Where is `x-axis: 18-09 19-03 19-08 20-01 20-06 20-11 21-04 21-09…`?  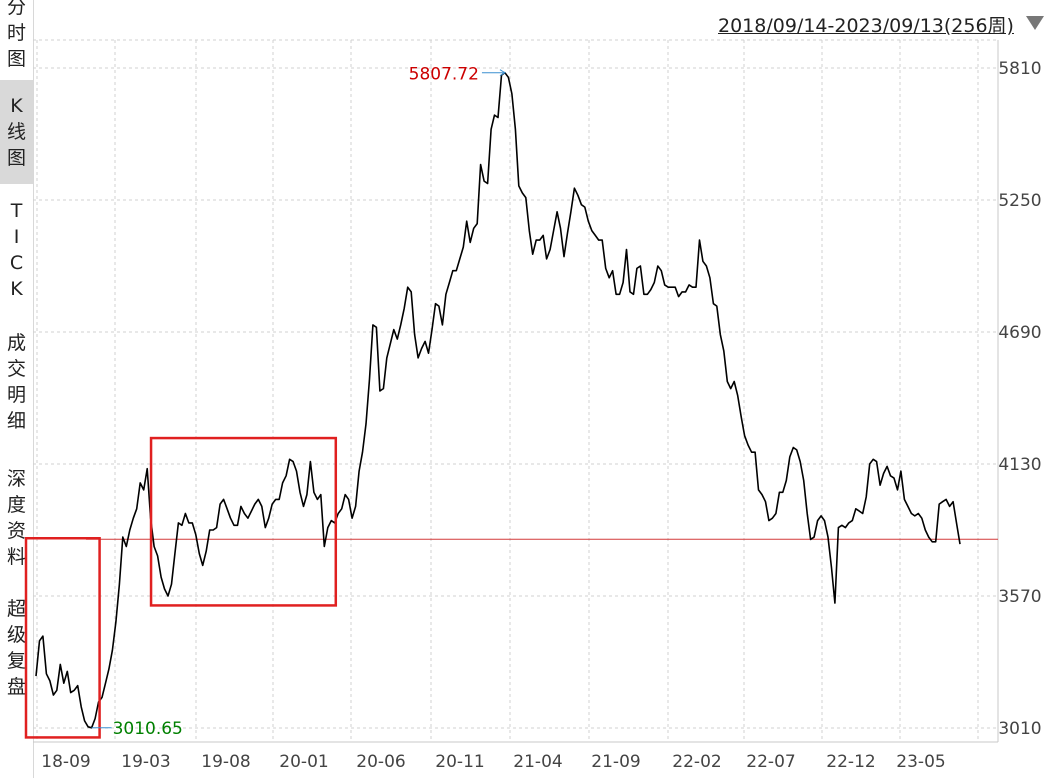
x-axis: 18-09 19-03 19-08 20-01 20-06 20-11 21-04 21-09… is located at coordinates (493, 762).